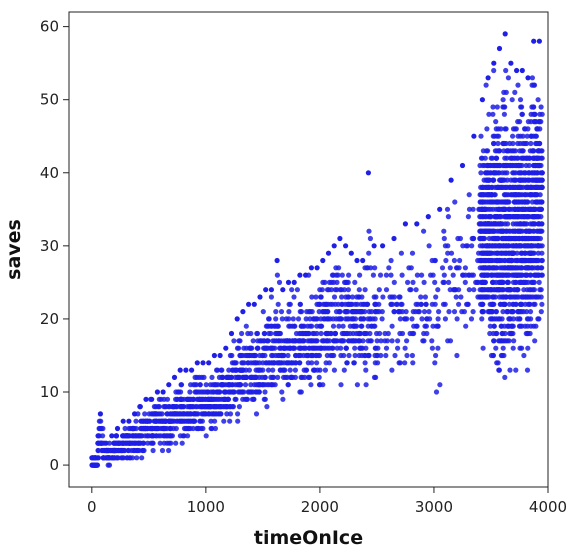 The image size is (568, 552). Describe the element at coordinates (49, 319) in the screenshot. I see `y-tick-label: 20` at that location.